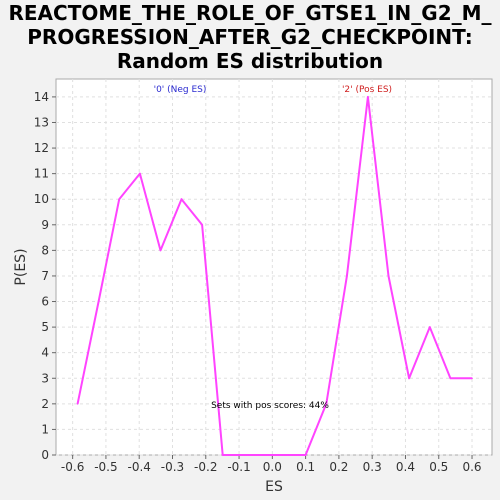 This screenshot has width=500, height=500. I want to click on x-tick-label: -0.6, so click(72, 467).